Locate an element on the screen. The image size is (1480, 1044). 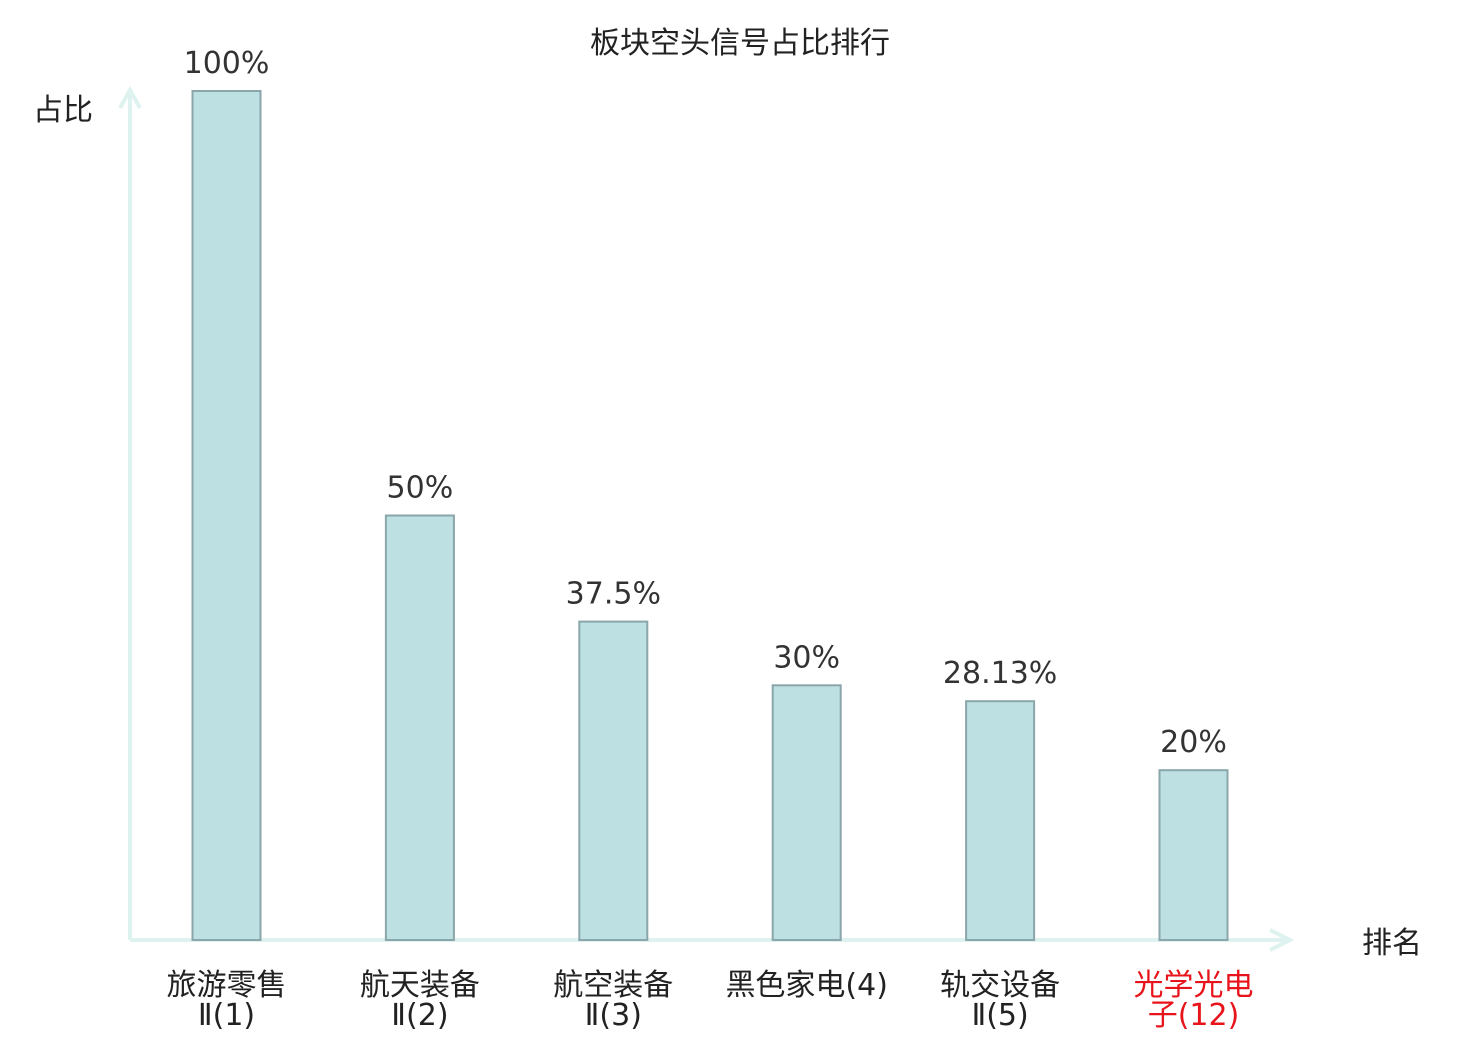
x-tick-rank-1: Ⅱ(1) is located at coordinates (226, 1015).